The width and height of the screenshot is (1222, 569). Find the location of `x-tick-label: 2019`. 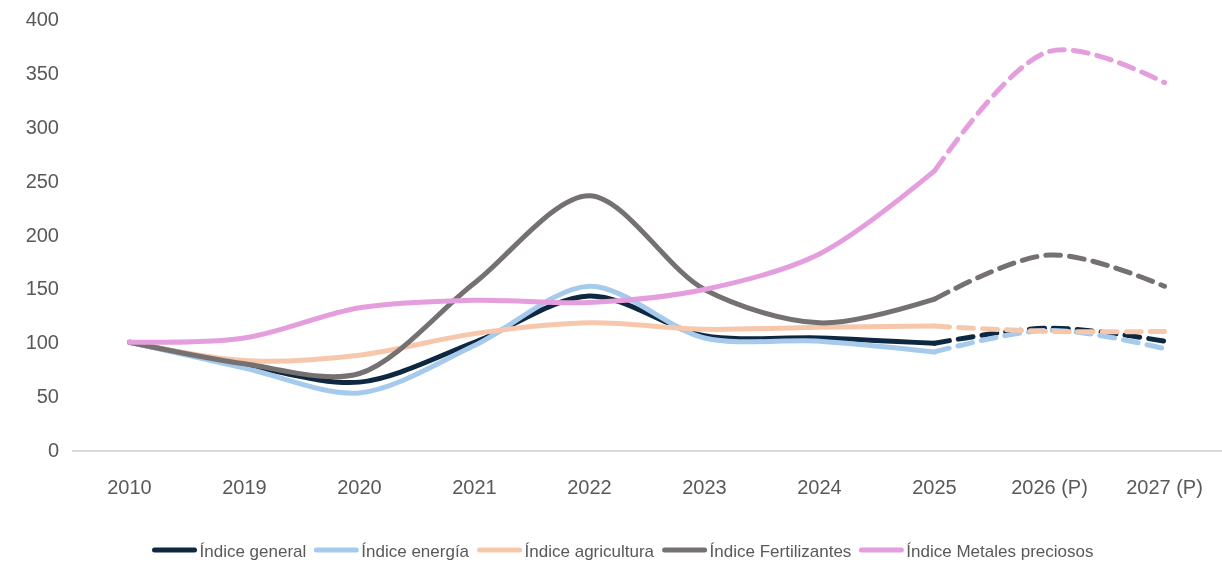

x-tick-label: 2019 is located at coordinates (244, 487).